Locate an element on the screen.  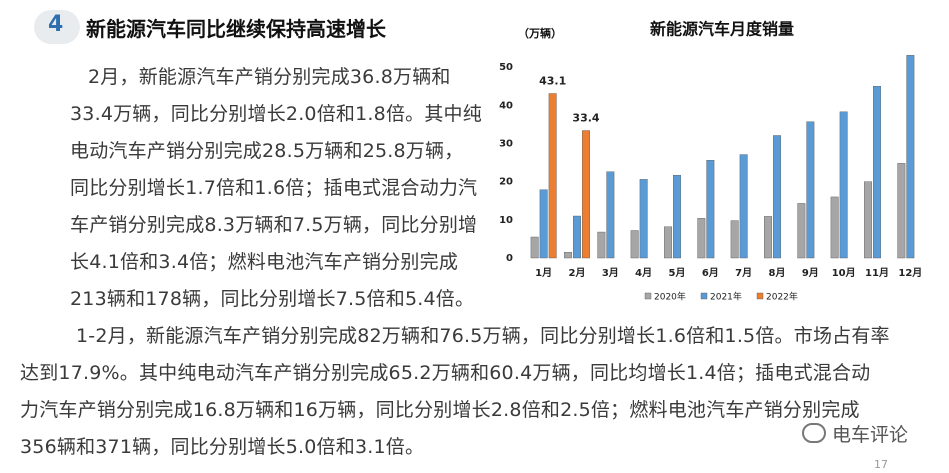
x-tick-label: 10月 is located at coordinates (844, 273).